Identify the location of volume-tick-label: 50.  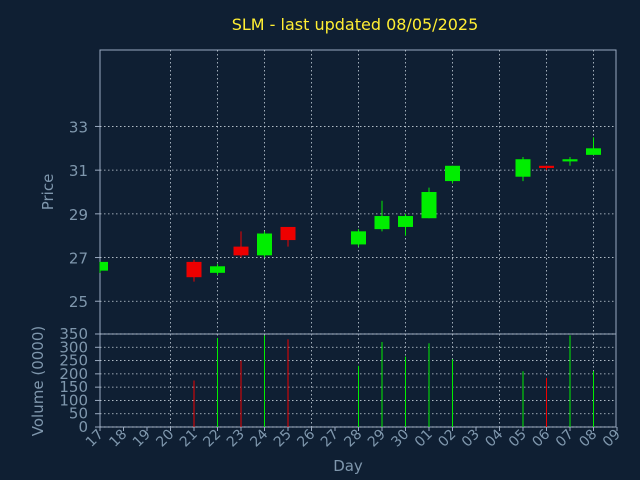
(78, 414).